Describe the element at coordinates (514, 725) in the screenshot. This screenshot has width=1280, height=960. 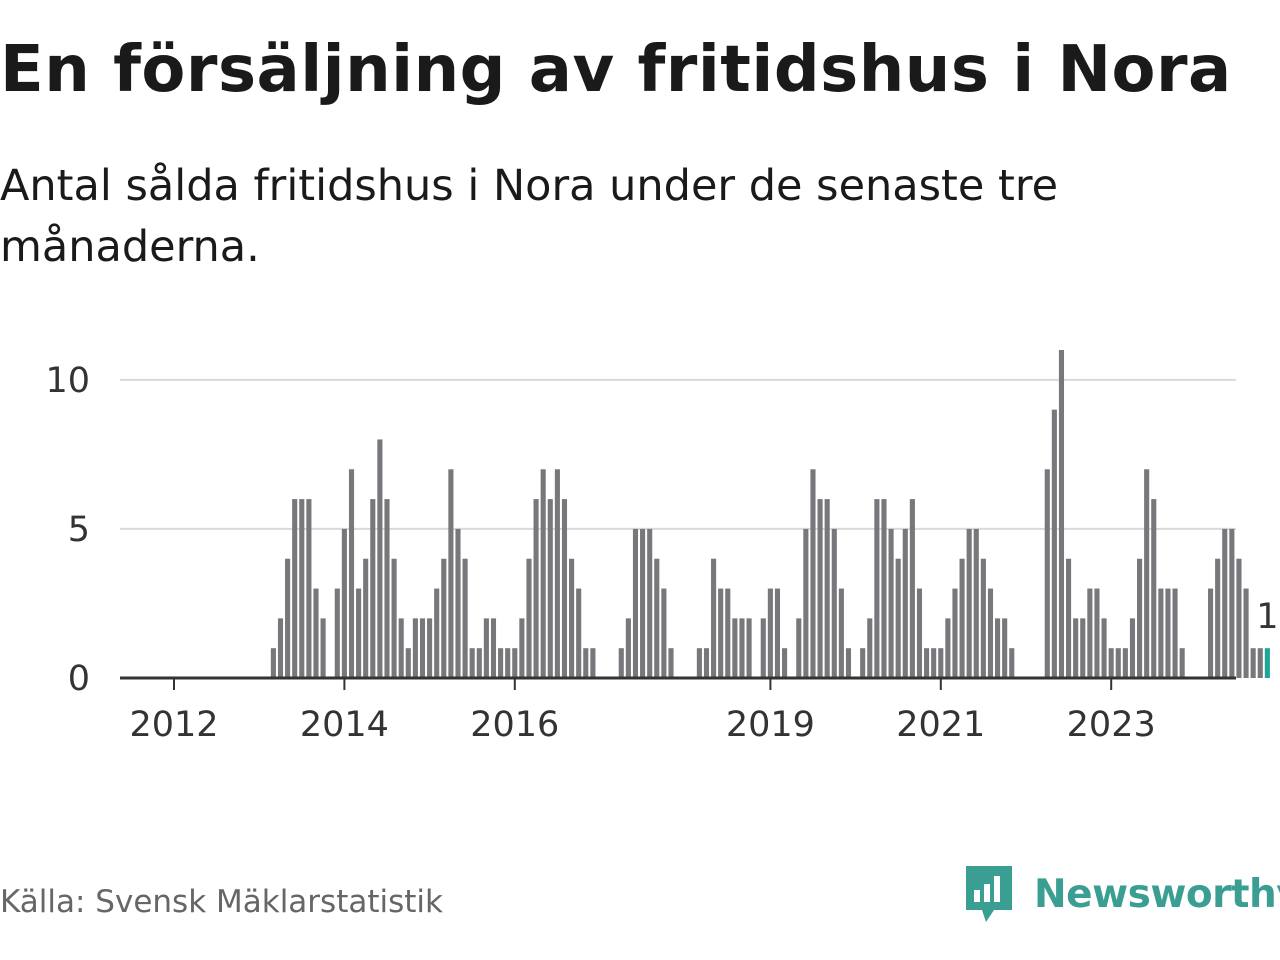
I see `x-tick-label: 2016` at that location.